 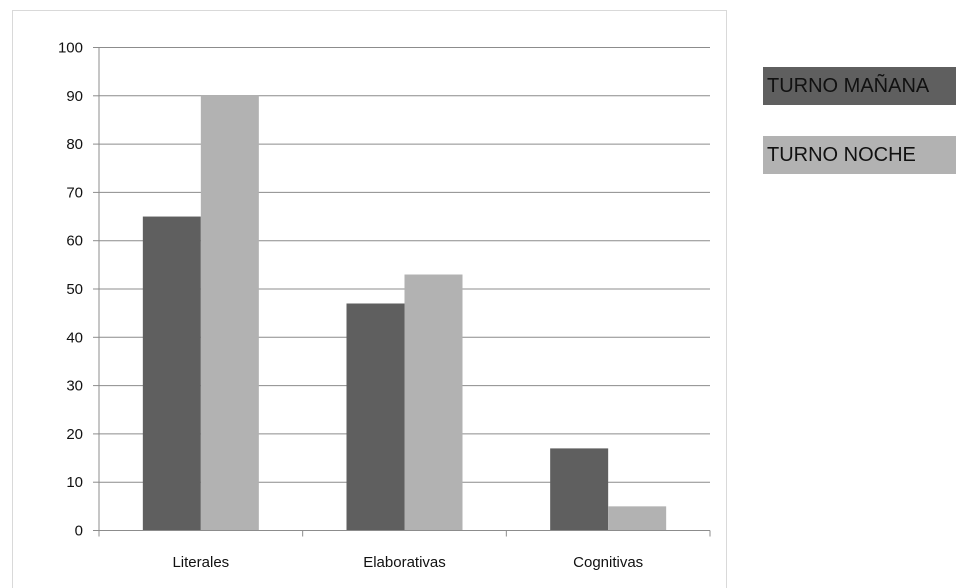 I want to click on bar-literales-turno-manana, so click(x=171, y=373).